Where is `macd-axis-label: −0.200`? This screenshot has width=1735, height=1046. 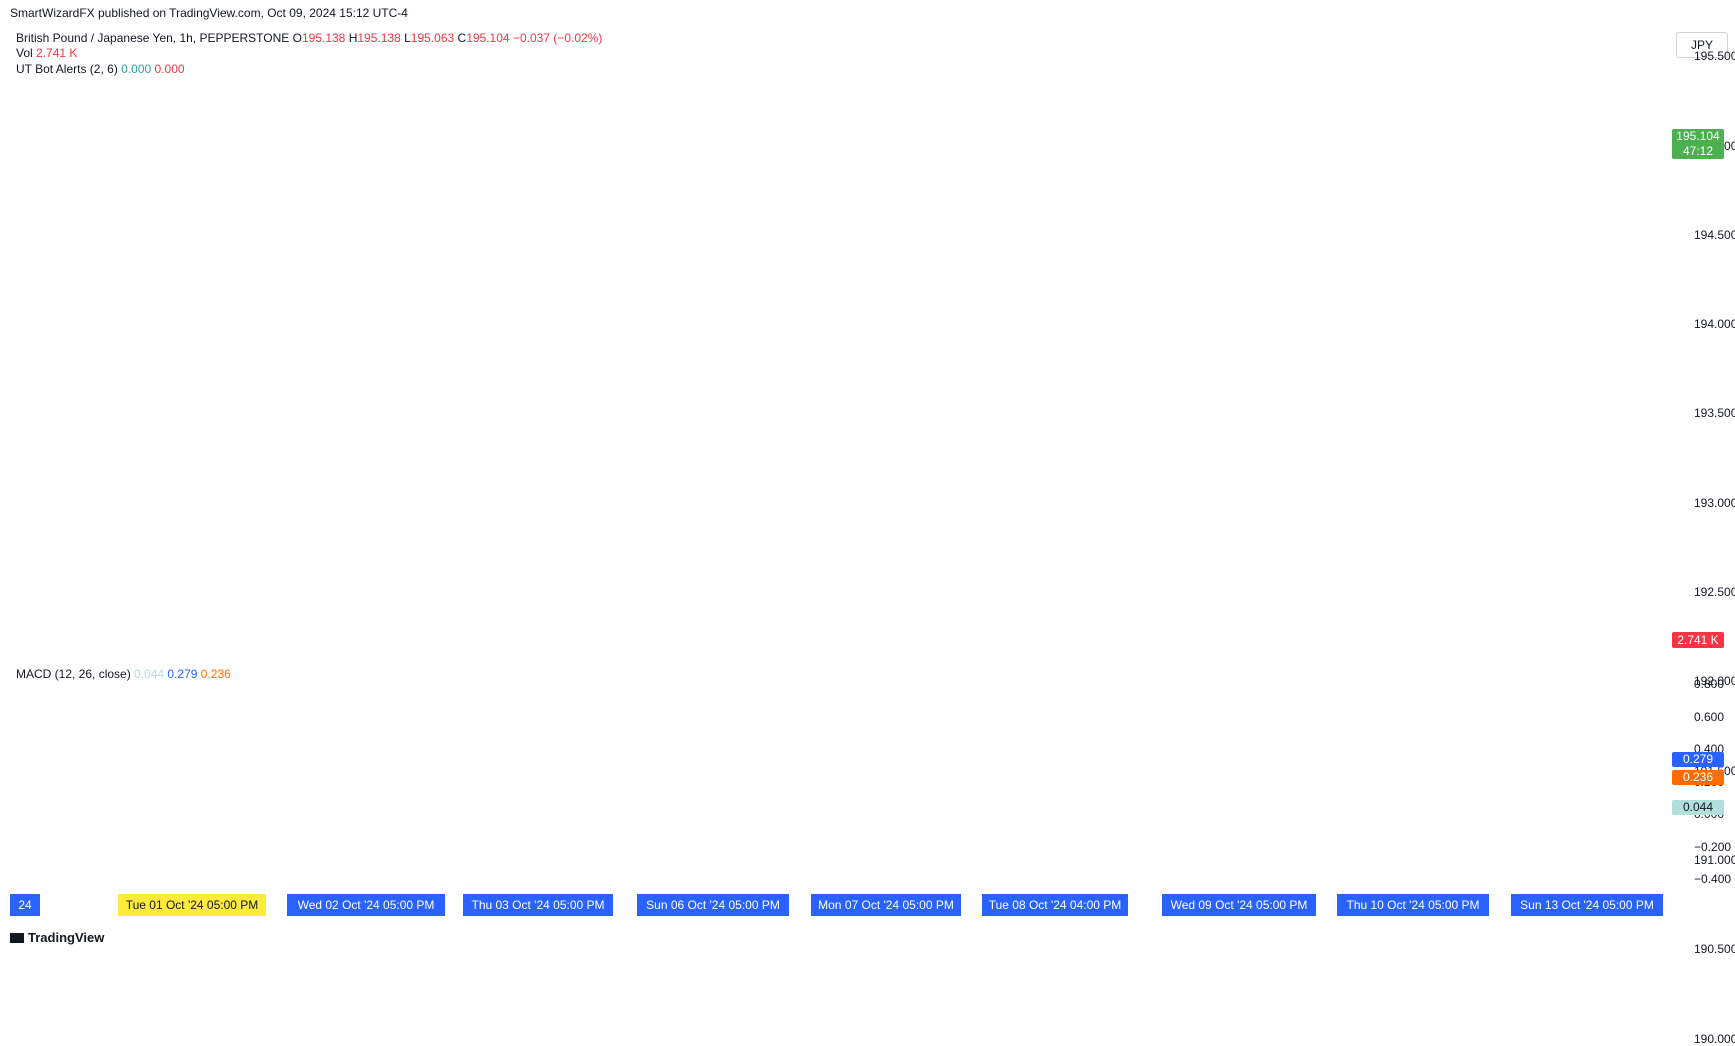 macd-axis-label: −0.200 is located at coordinates (1713, 846).